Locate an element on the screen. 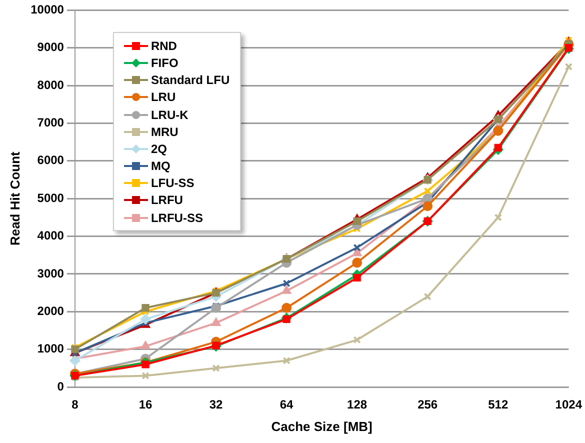  legend-label: LFU-SS is located at coordinates (172, 183).